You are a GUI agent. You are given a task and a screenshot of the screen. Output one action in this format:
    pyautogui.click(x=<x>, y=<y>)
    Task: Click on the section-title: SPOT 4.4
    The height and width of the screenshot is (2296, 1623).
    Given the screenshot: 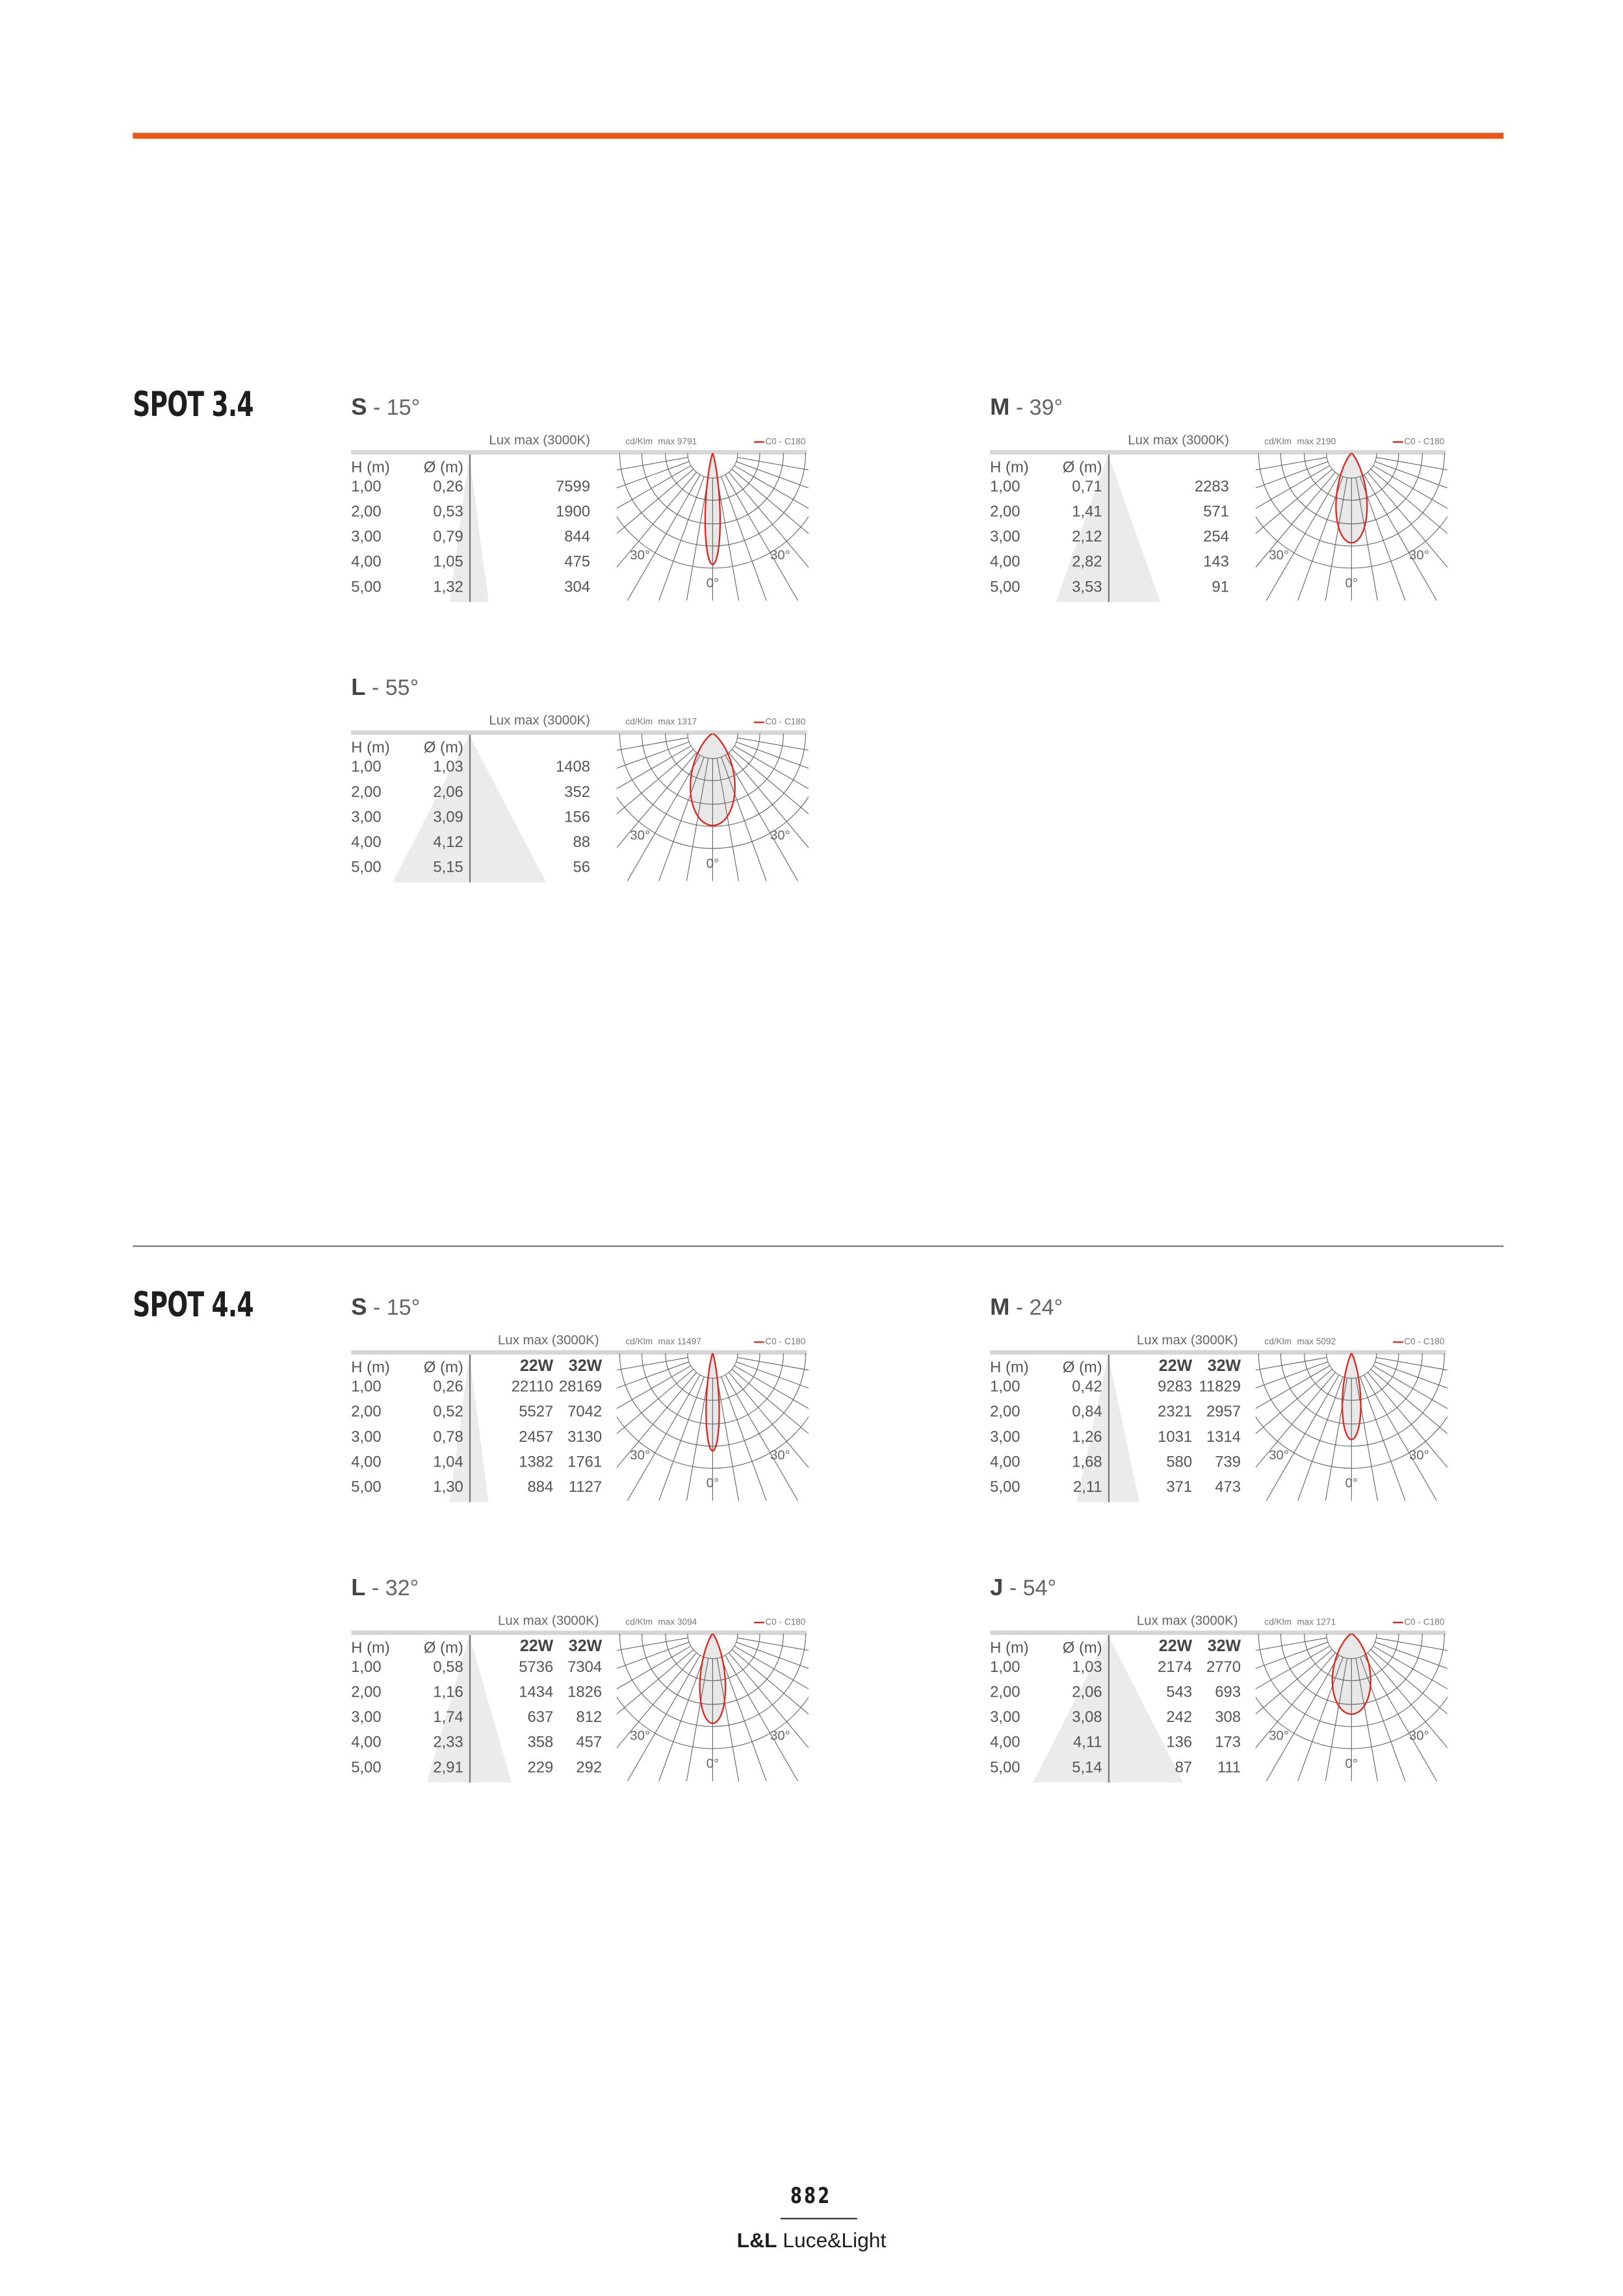 What is the action you would take?
    pyautogui.click(x=193, y=1305)
    